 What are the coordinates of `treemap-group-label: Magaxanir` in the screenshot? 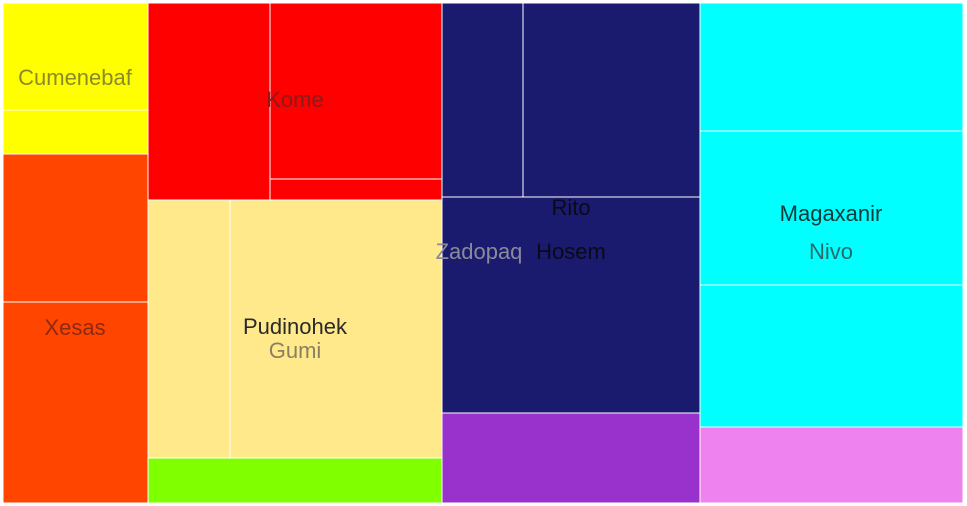 It's located at (831, 213).